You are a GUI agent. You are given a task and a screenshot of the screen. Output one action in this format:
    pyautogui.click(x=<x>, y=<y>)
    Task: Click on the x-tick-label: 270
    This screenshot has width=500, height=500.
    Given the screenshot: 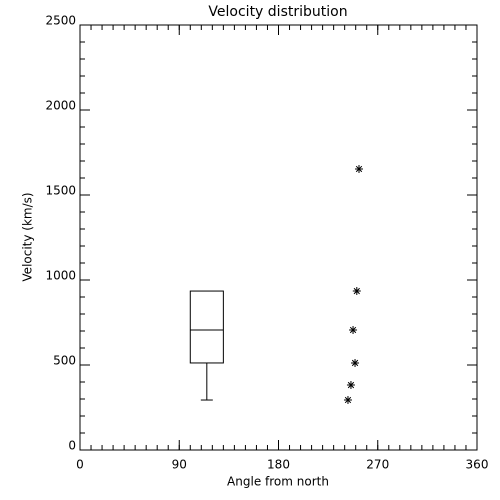 What is the action you would take?
    pyautogui.click(x=377, y=465)
    